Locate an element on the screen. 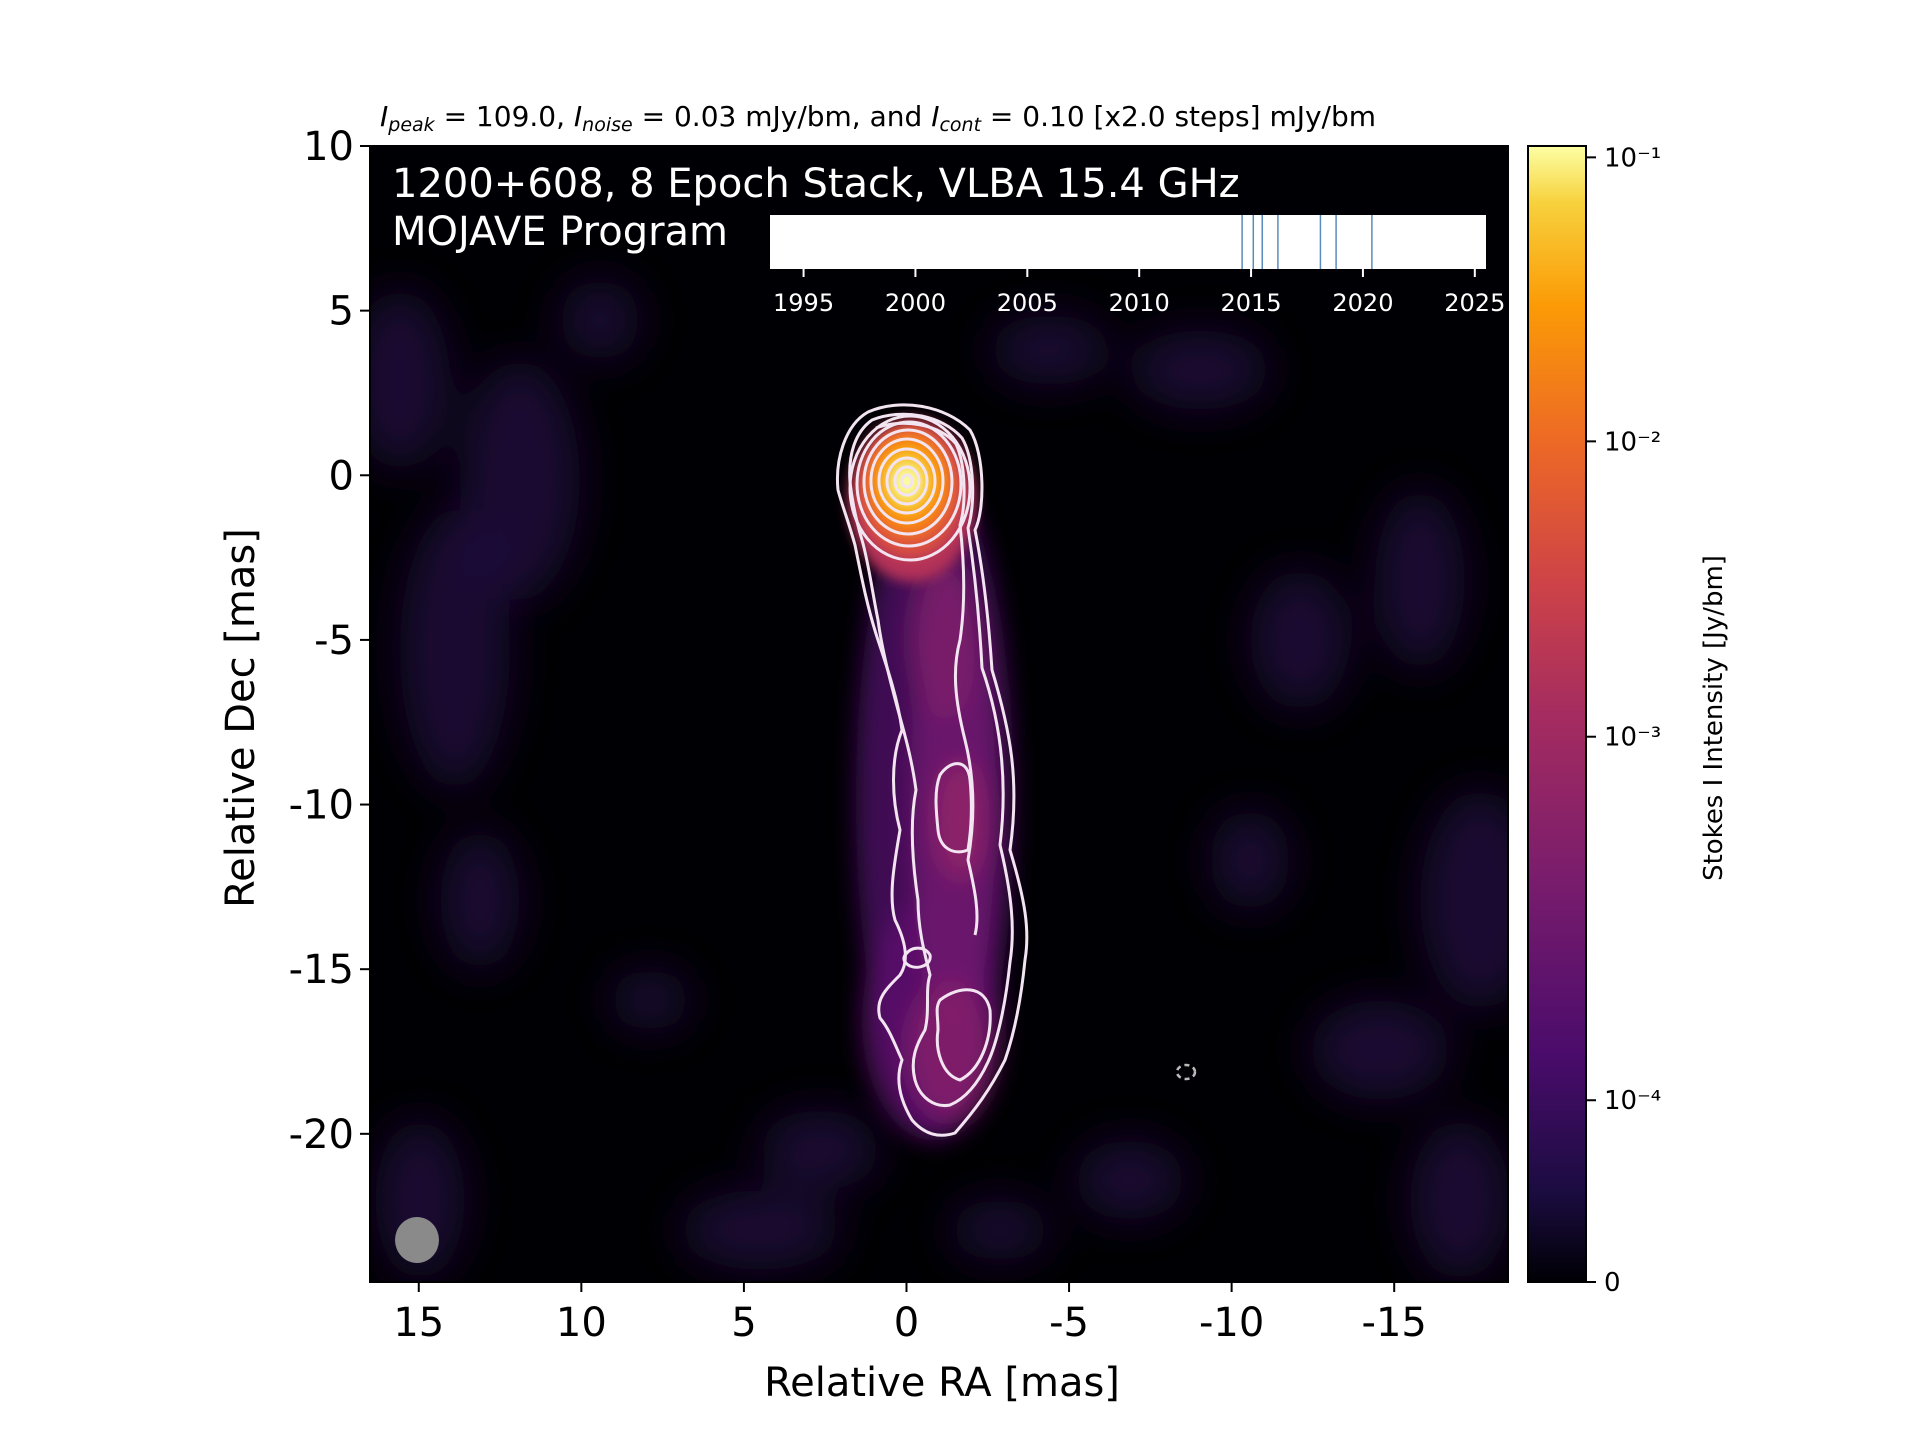 The height and width of the screenshot is (1440, 1920). colorbar-tick-label: 0 is located at coordinates (1612, 1283).